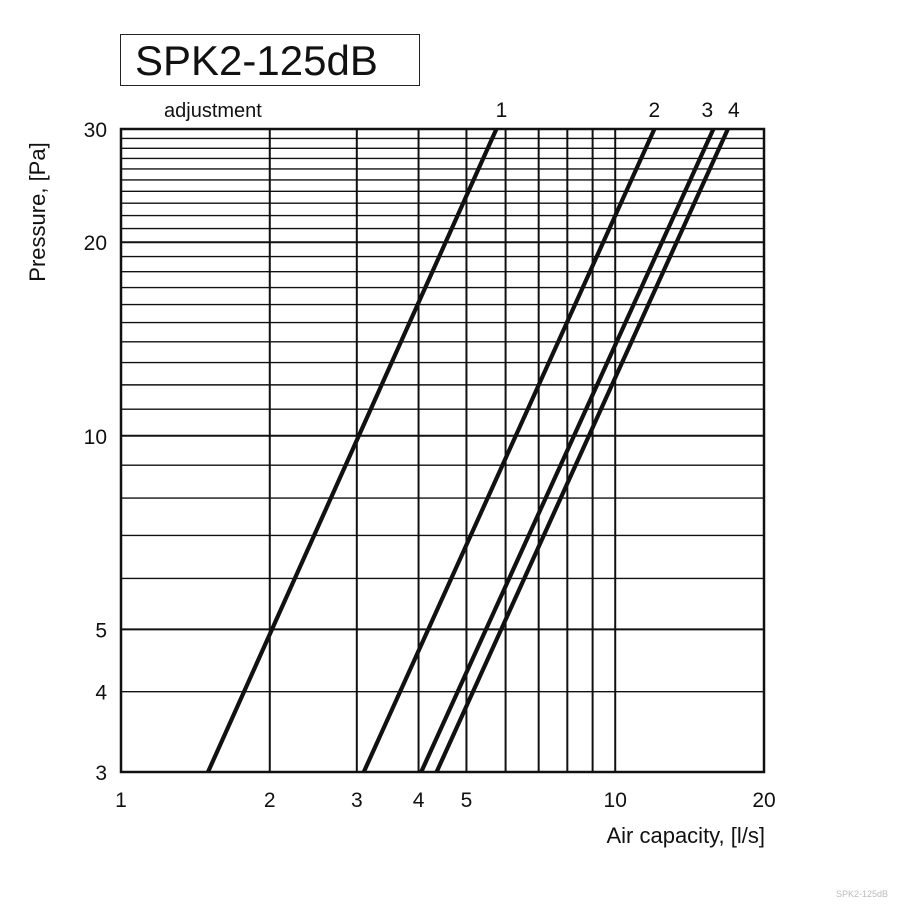 Image resolution: width=908 pixels, height=909 pixels. What do you see at coordinates (685, 835) in the screenshot?
I see `x-axis-label: Air capacity, [l/s]` at bounding box center [685, 835].